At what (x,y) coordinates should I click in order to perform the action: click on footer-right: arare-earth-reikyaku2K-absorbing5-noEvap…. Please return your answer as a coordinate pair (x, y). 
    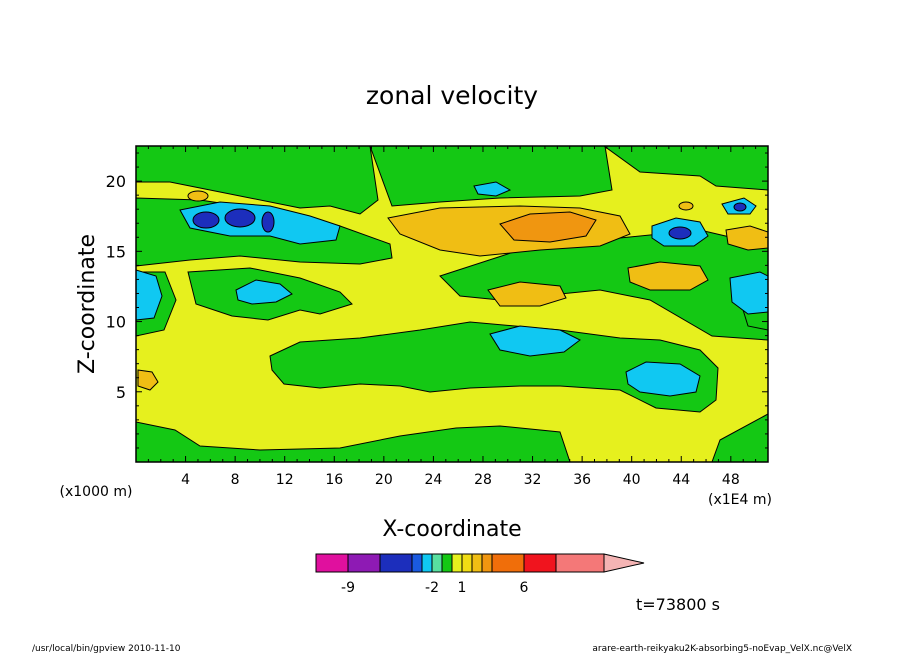
    Looking at the image, I should click on (722, 649).